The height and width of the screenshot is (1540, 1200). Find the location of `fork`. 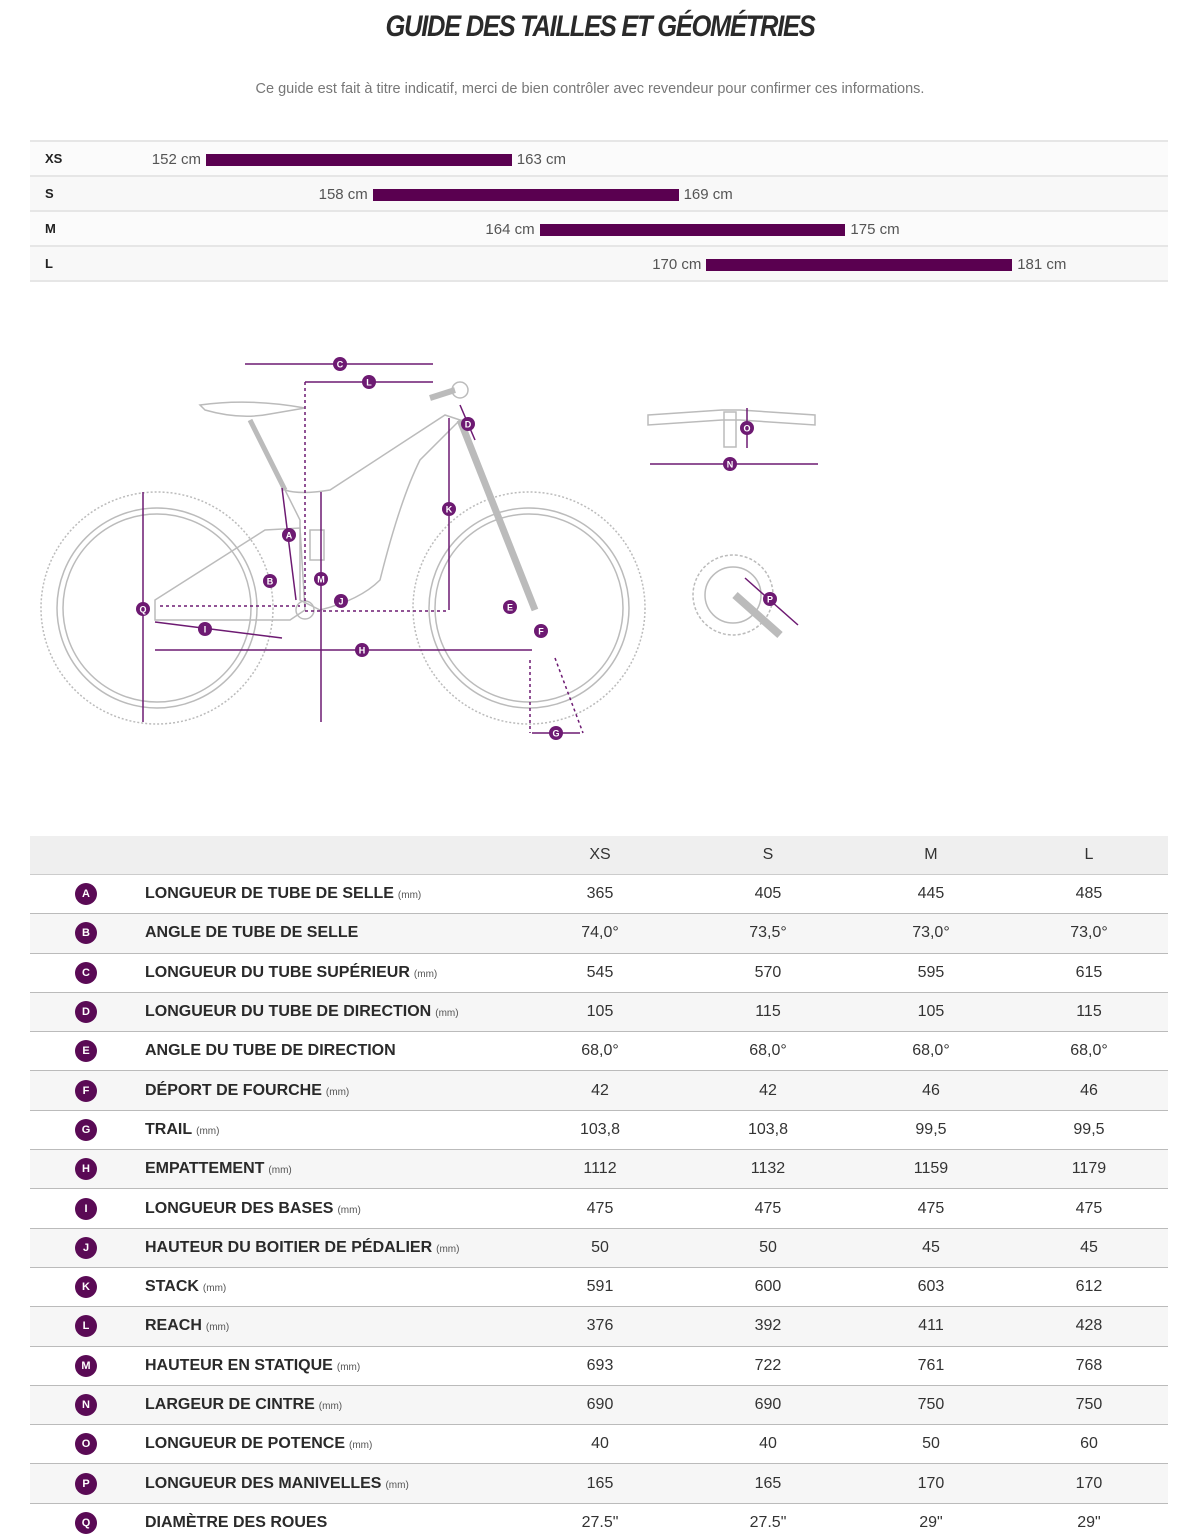

fork is located at coordinates (497, 515).